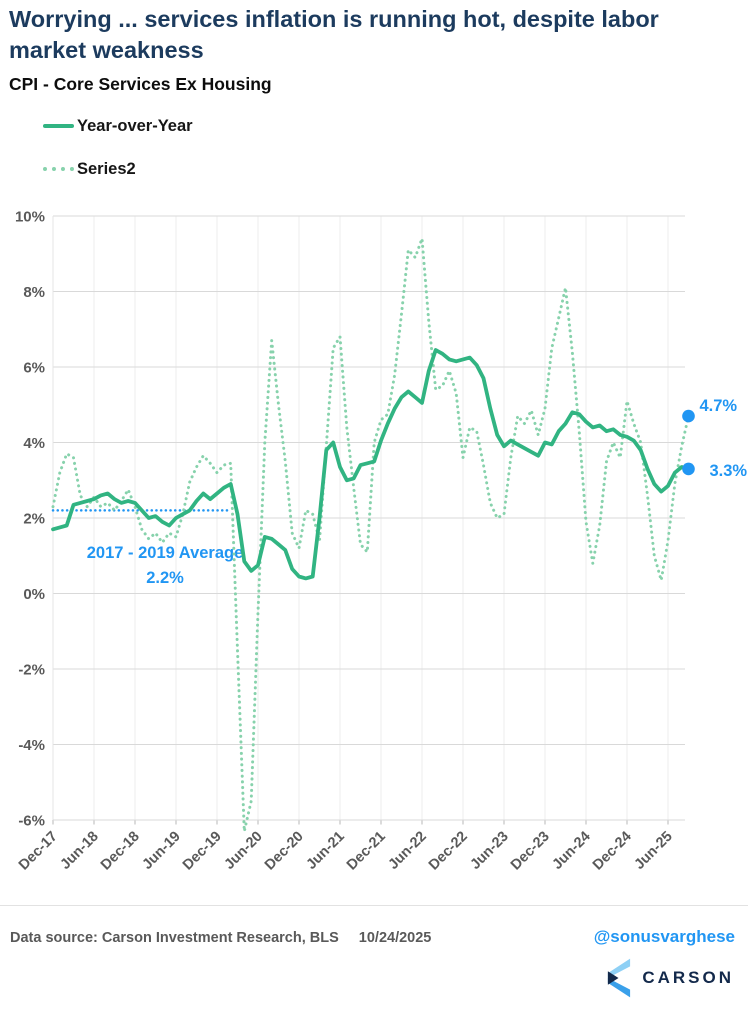 The image size is (748, 1024). Describe the element at coordinates (38, 851) in the screenshot. I see `x-tick-label: Dec-17` at that location.